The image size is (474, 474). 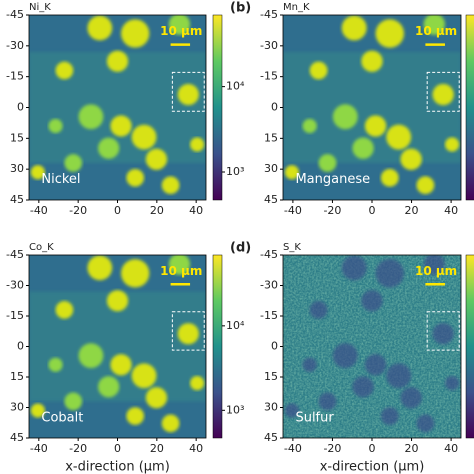 What do you see at coordinates (15, 254) in the screenshot?
I see `y-tick-label: -45` at bounding box center [15, 254].